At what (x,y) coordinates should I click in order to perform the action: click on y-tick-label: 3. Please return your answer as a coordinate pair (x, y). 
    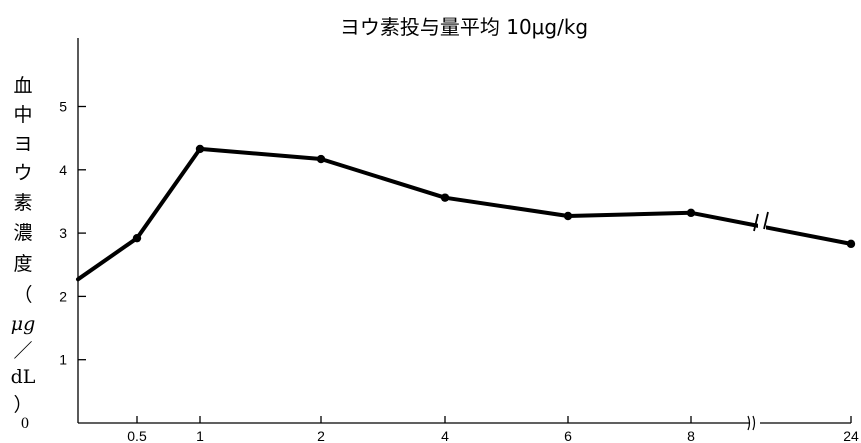
    Looking at the image, I should click on (63, 233).